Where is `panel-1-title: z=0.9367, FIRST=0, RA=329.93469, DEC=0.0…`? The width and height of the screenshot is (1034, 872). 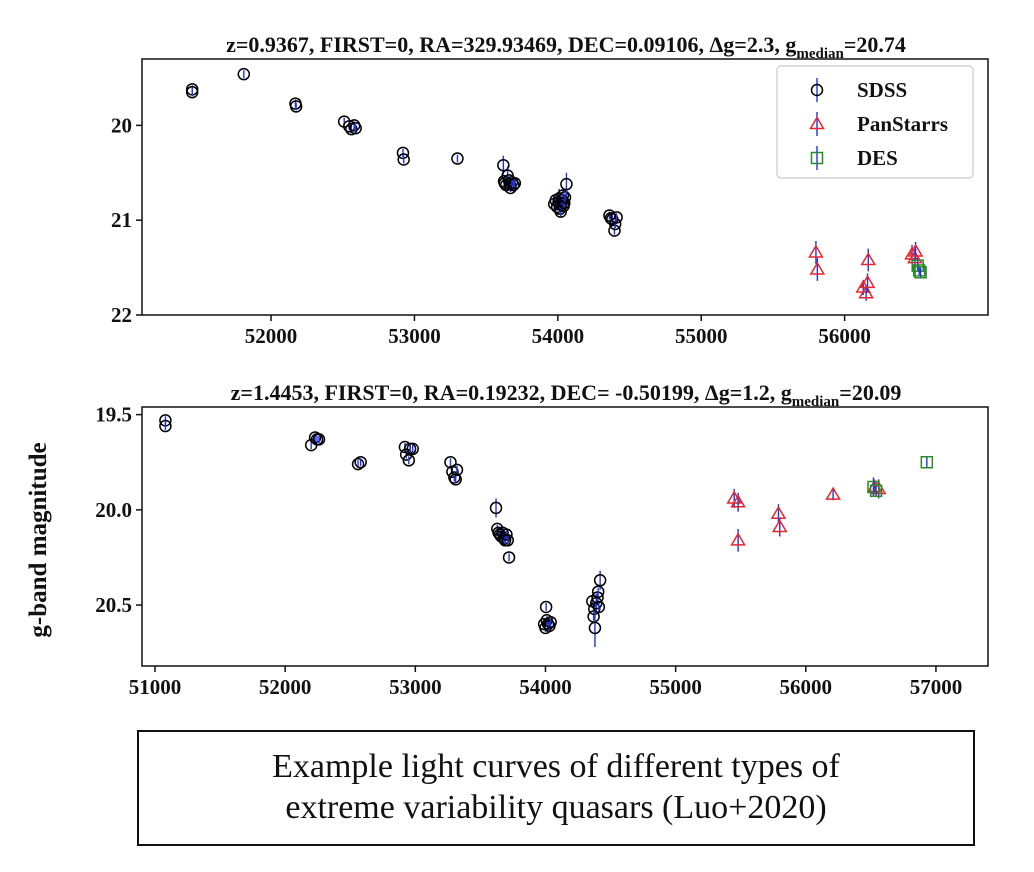 panel-1-title: z=0.9367, FIRST=0, RA=329.93469, DEC=0.0… is located at coordinates (566, 47).